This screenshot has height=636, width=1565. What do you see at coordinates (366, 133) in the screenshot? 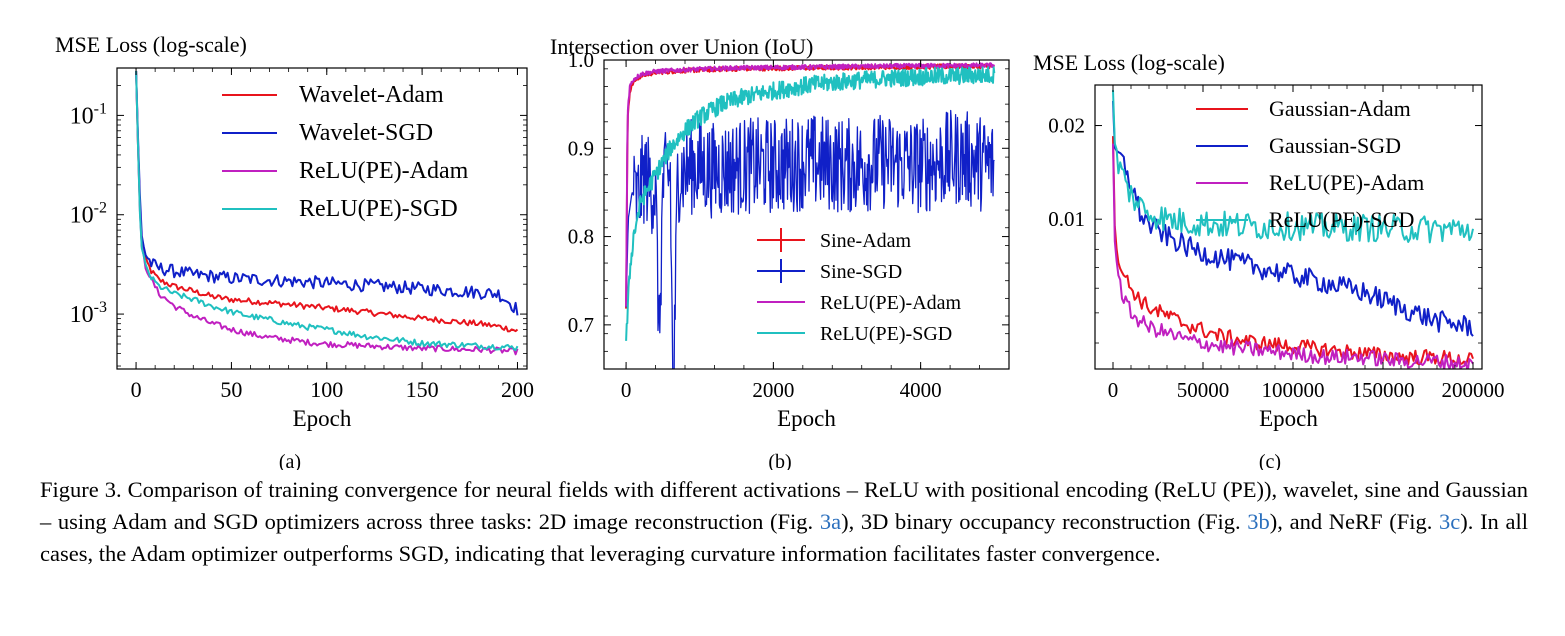
I see `legend-label: Wavelet-SGD` at bounding box center [366, 133].